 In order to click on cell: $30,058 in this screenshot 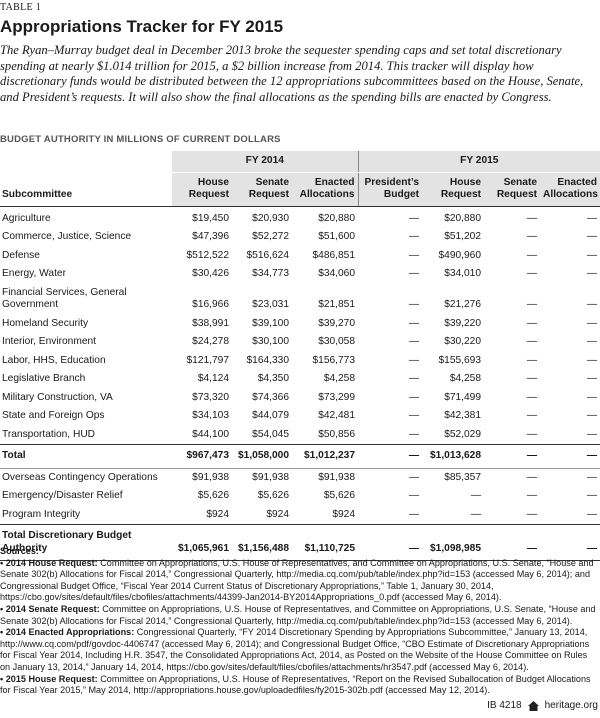, I will do `click(337, 341)`.